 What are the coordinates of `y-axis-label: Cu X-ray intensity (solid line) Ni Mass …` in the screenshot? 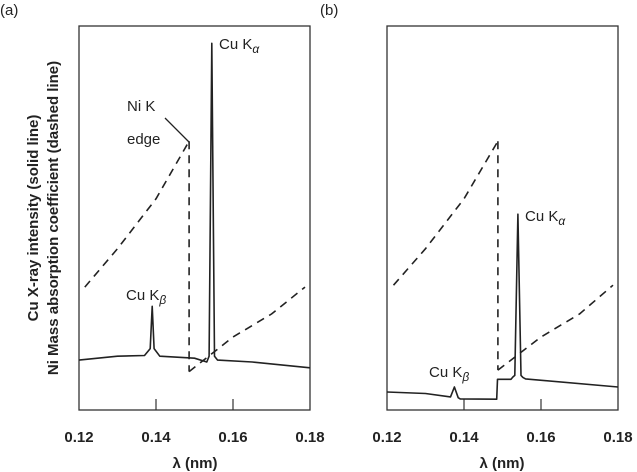 It's located at (43, 218).